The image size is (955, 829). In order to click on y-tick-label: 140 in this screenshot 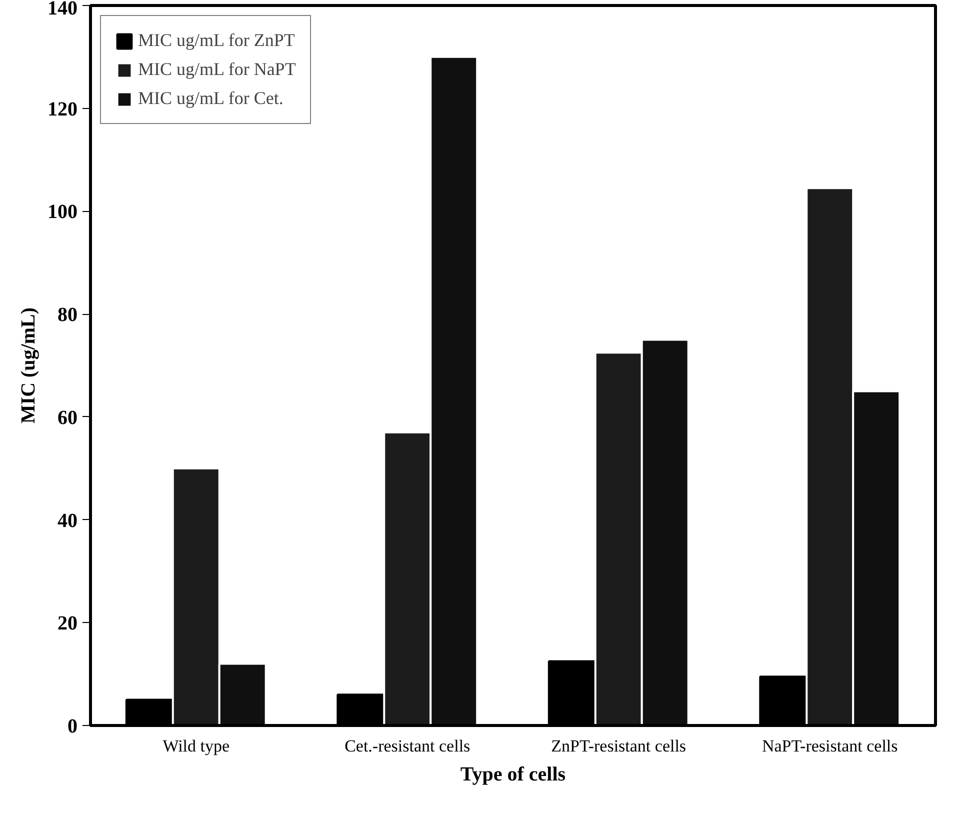, I will do `click(63, 10)`.